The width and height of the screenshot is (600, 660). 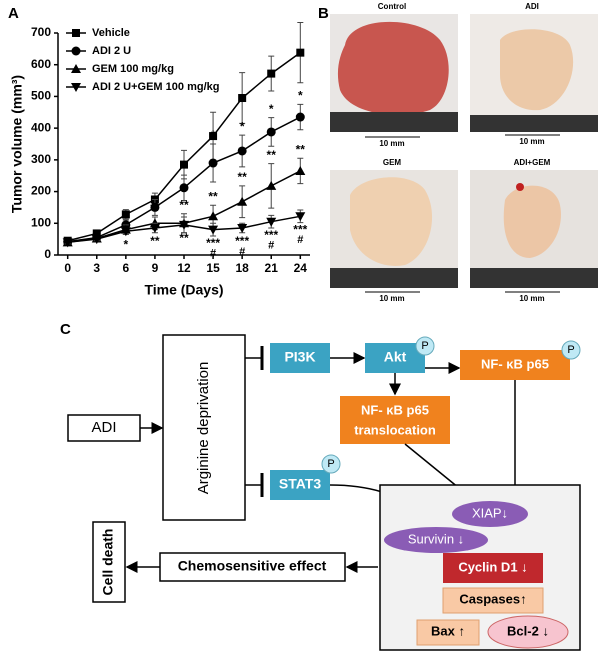 I want to click on x-tick-label: 24, so click(x=301, y=268).